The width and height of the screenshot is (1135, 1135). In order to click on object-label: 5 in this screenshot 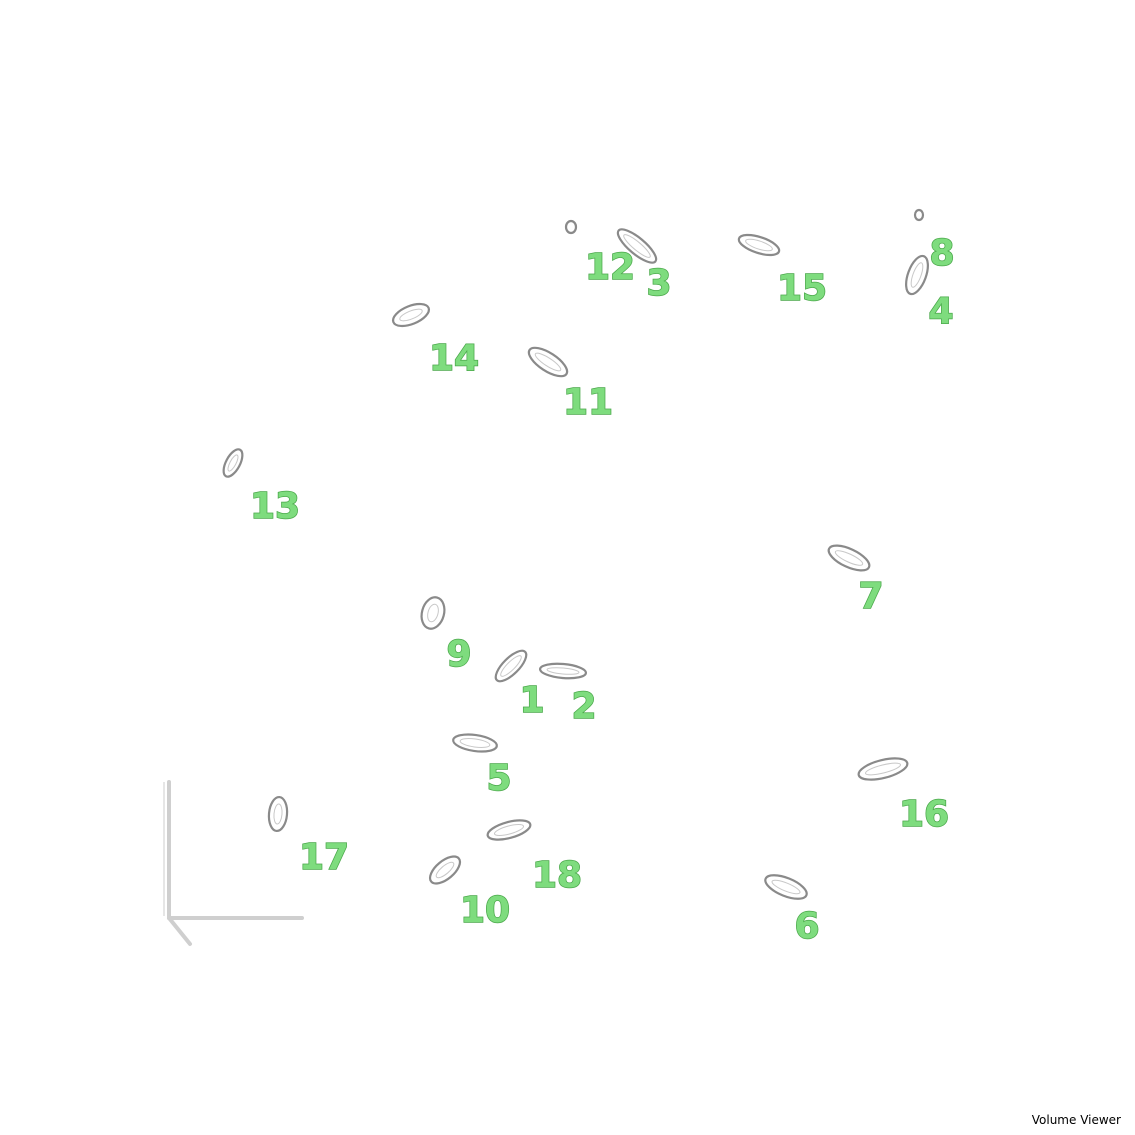, I will do `click(498, 778)`.